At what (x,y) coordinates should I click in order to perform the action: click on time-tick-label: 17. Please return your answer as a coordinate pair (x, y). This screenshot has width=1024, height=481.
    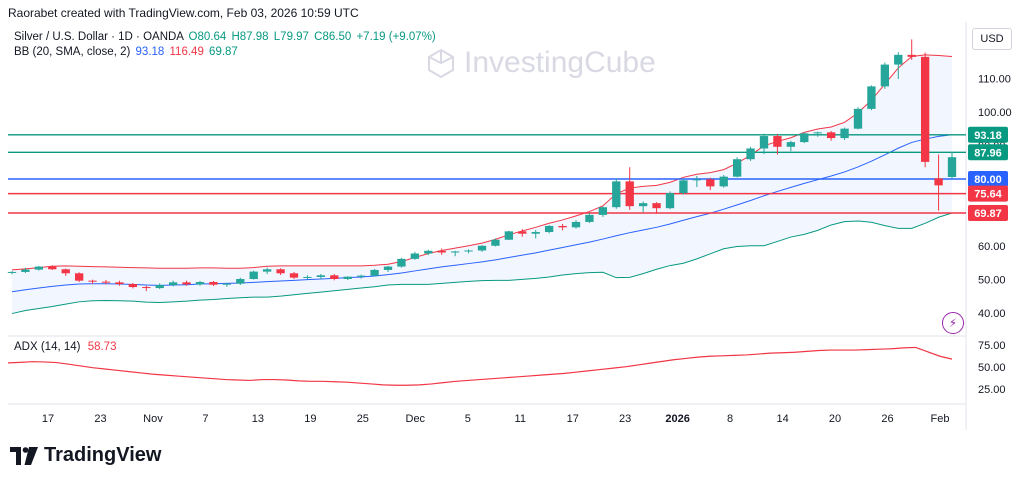
    Looking at the image, I should click on (48, 419).